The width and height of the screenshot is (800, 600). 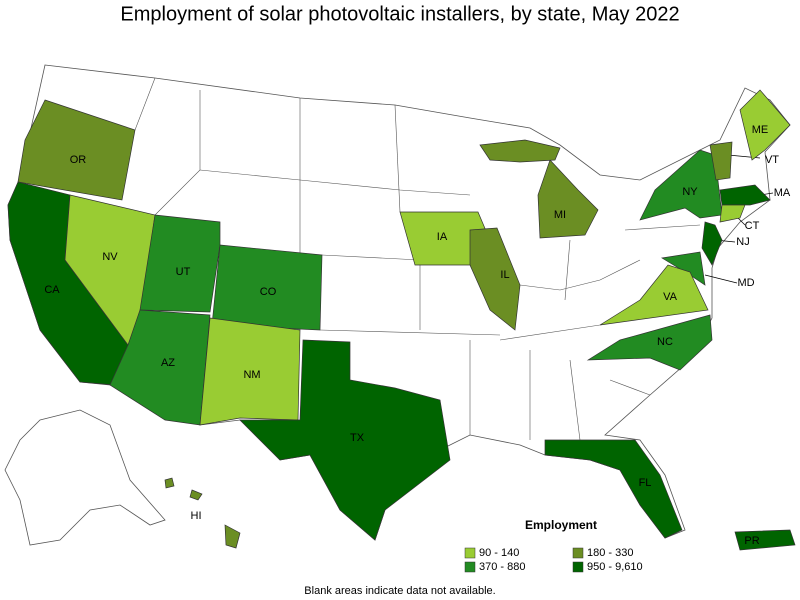 What do you see at coordinates (110, 257) in the screenshot?
I see `state-label: NV` at bounding box center [110, 257].